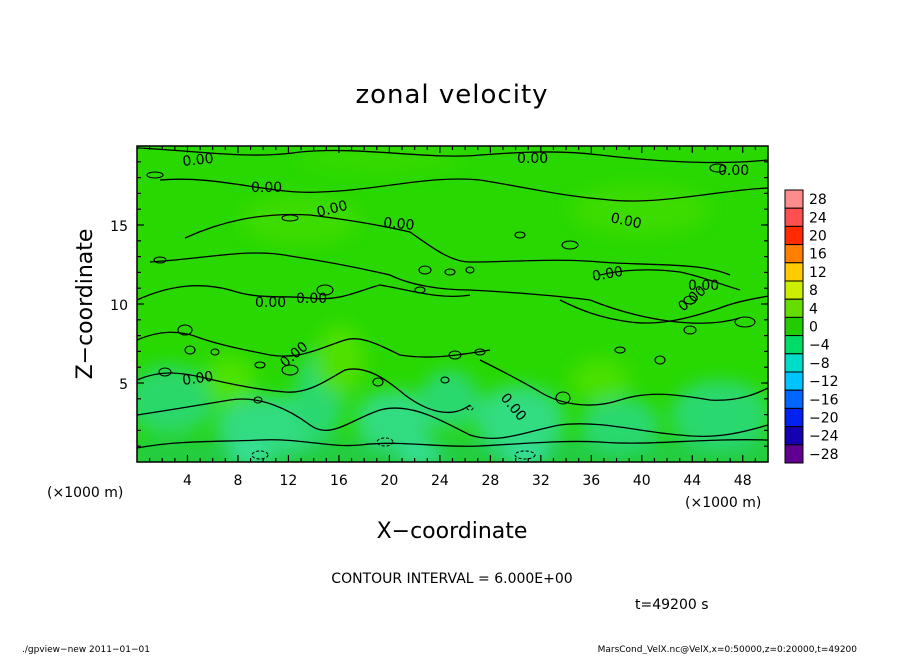  What do you see at coordinates (85, 493) in the screenshot?
I see `x-unit-left: (×1000 m)` at bounding box center [85, 493].